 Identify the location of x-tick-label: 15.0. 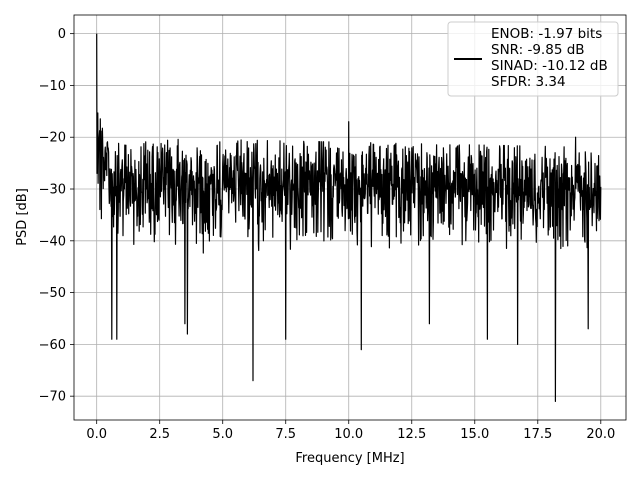
(474, 434).